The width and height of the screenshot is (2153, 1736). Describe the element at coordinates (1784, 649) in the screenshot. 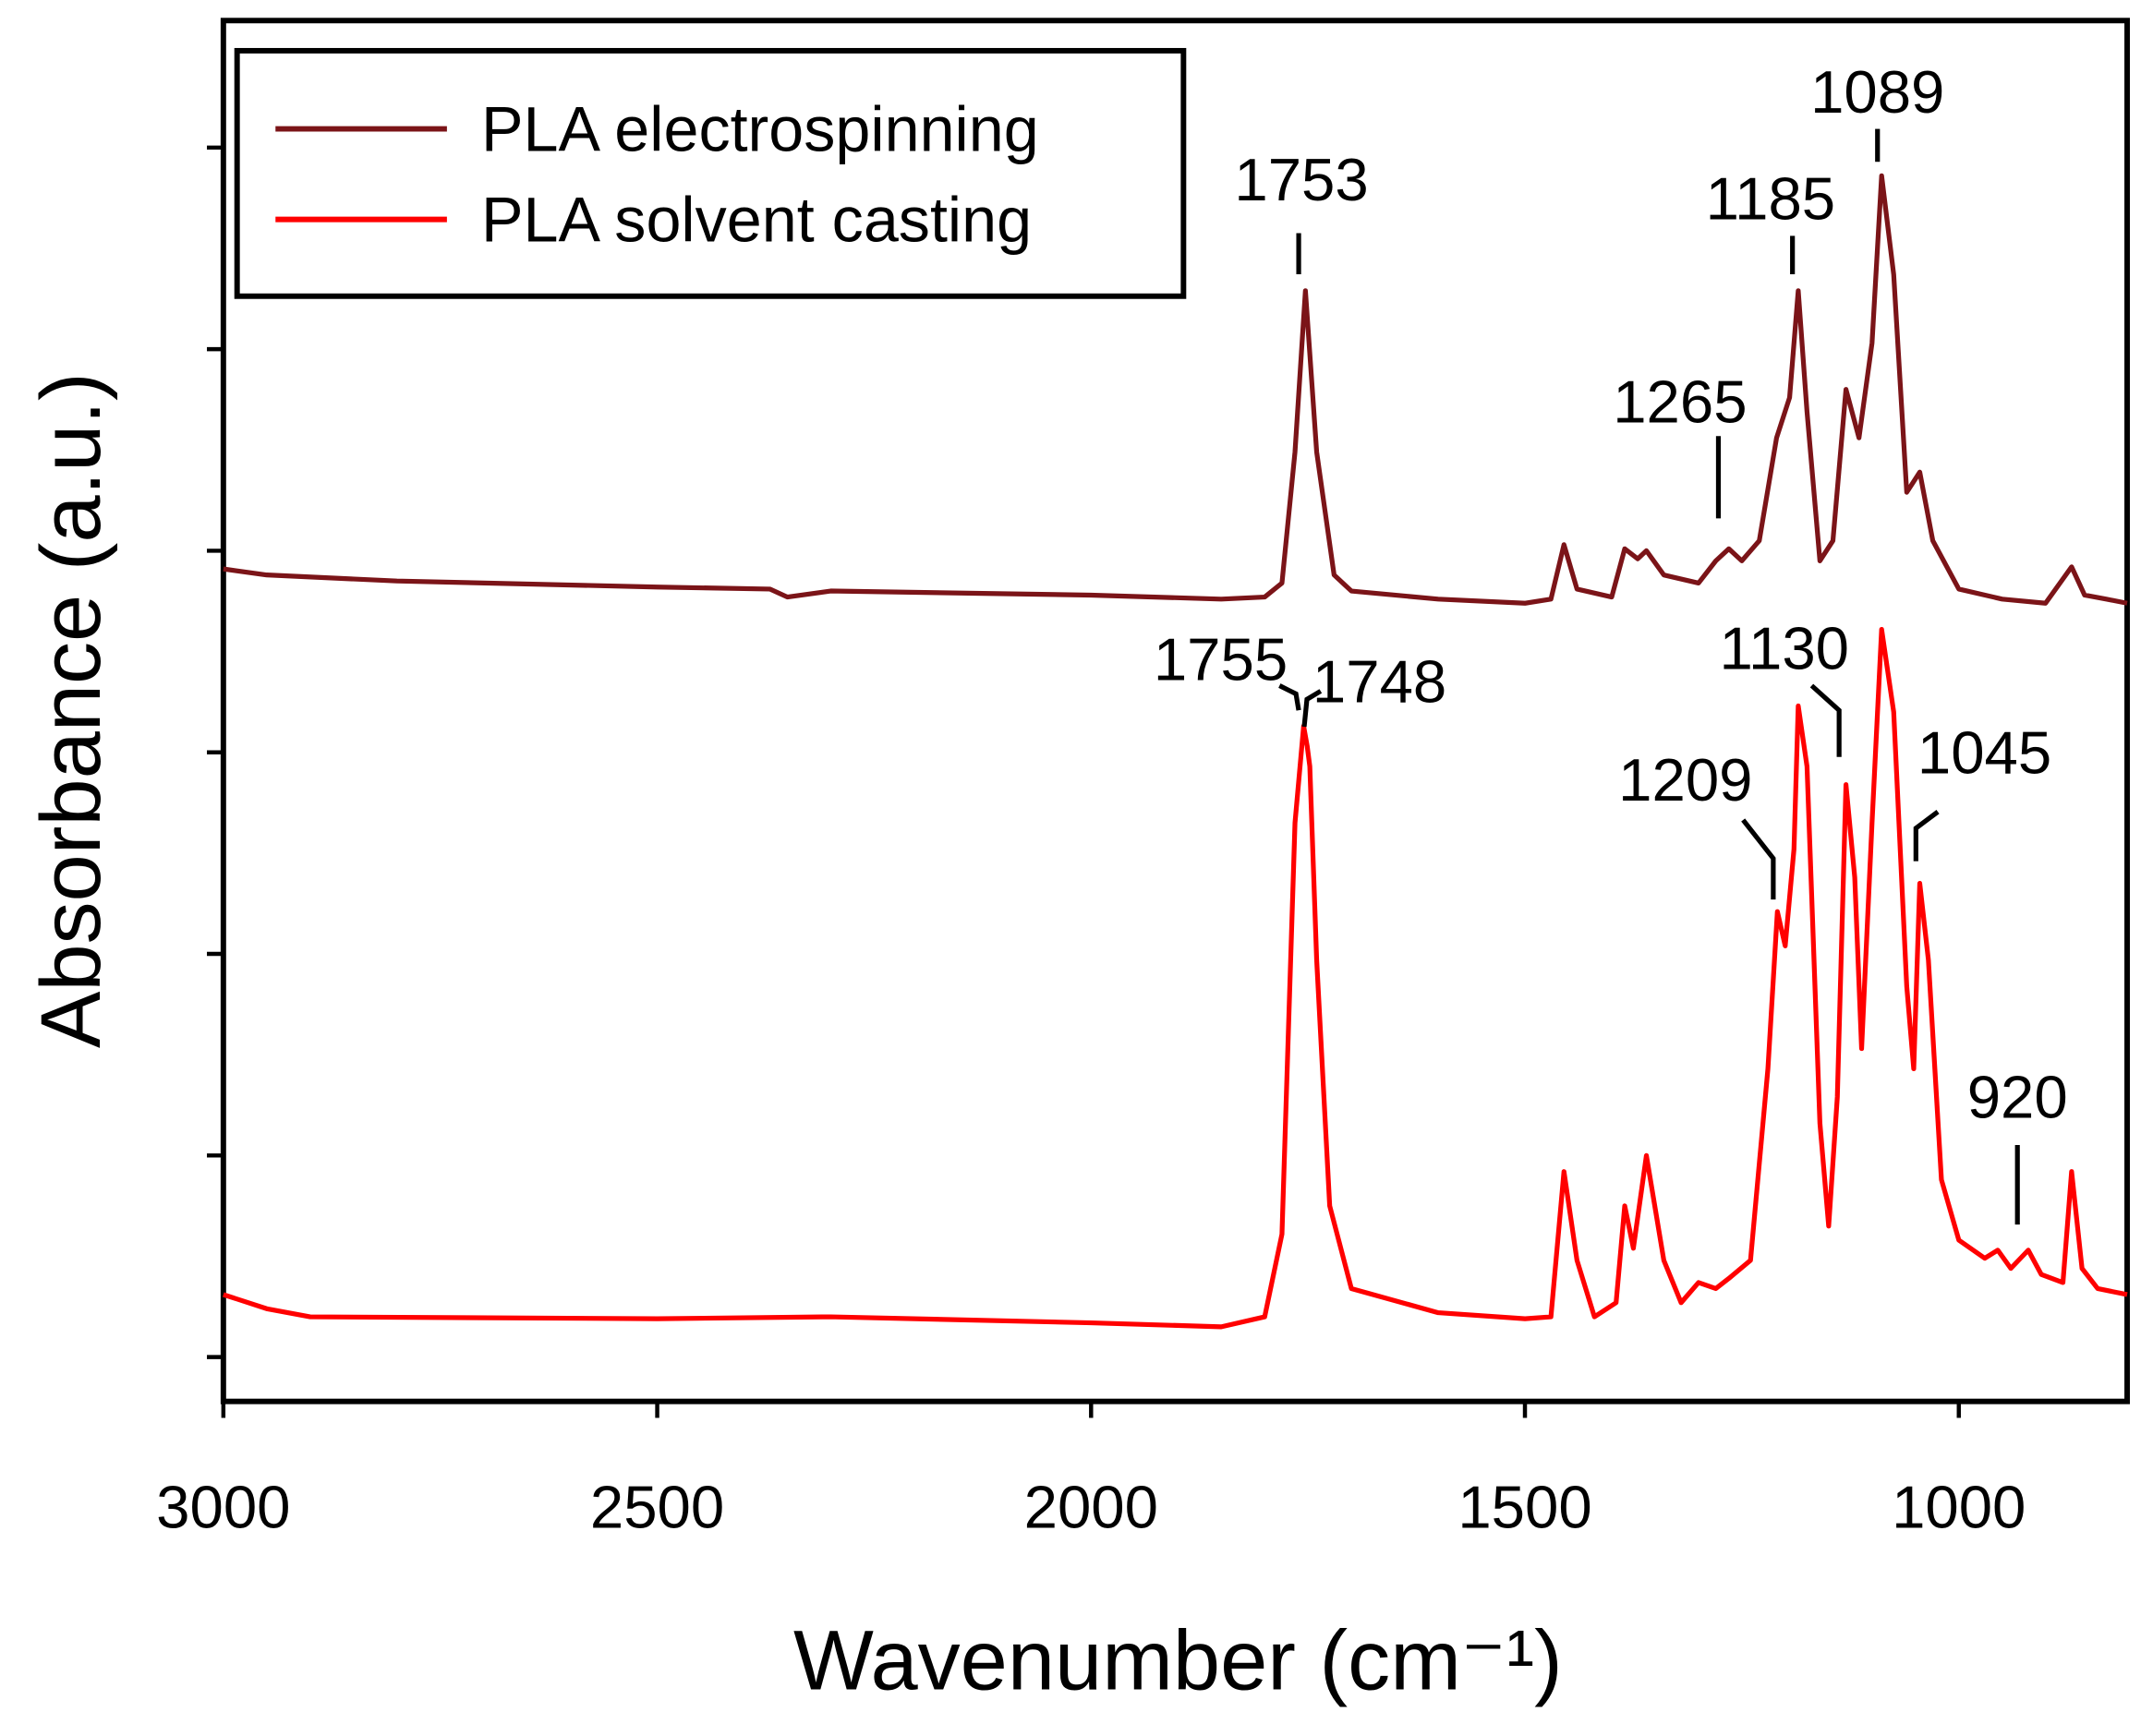

I see `peak-label: 1130` at that location.